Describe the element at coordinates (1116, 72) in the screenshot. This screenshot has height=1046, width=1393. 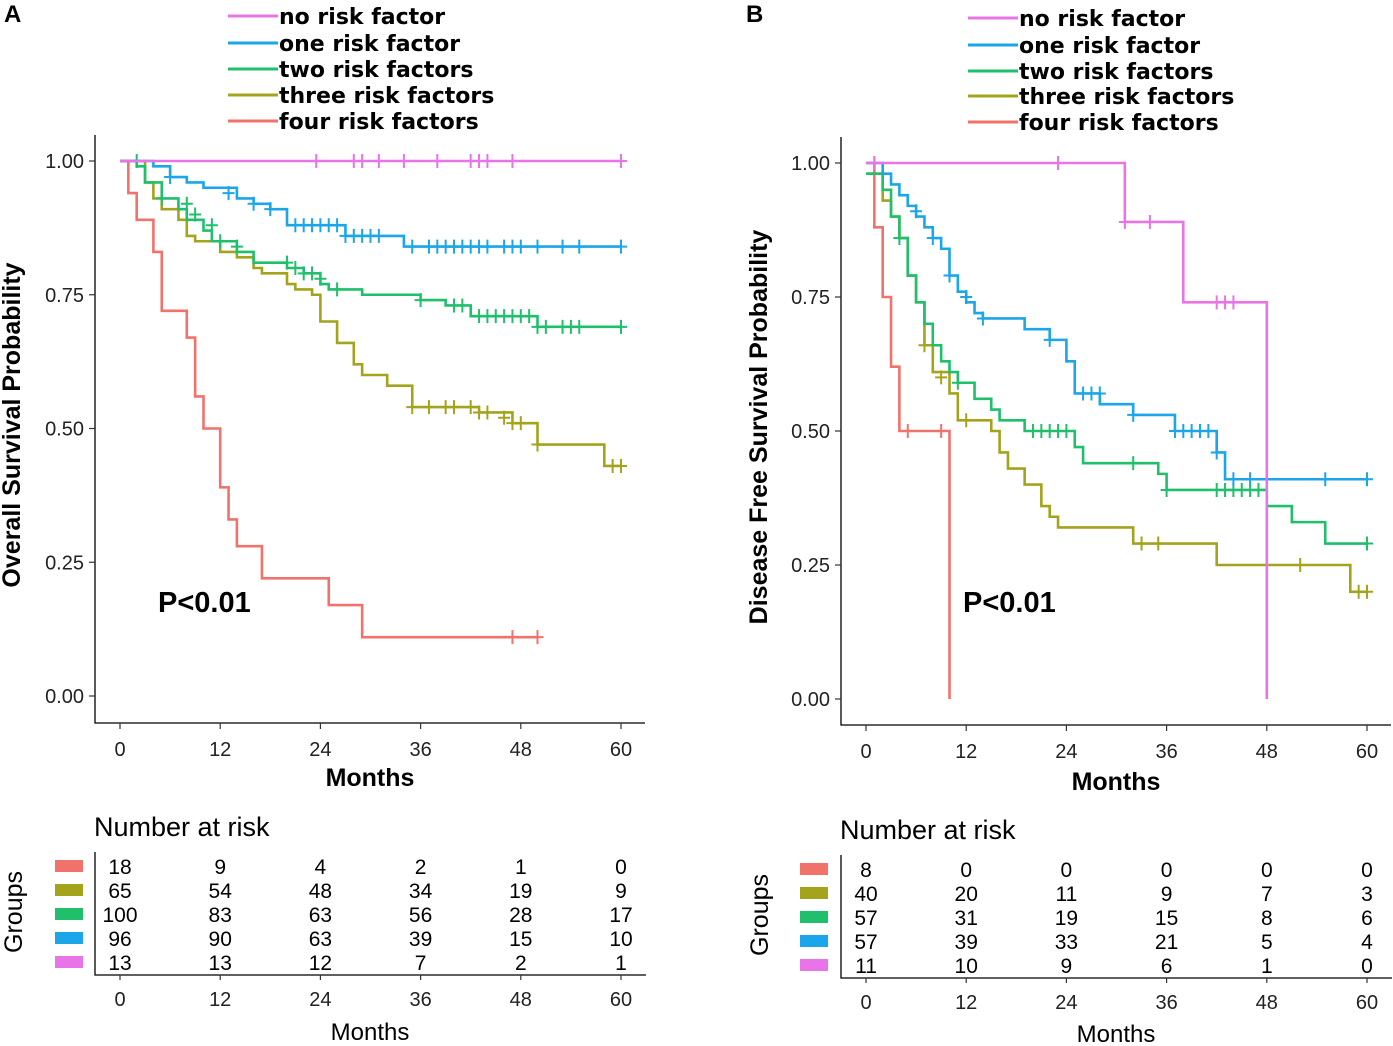
I see `legend-label-two: two risk factors` at that location.